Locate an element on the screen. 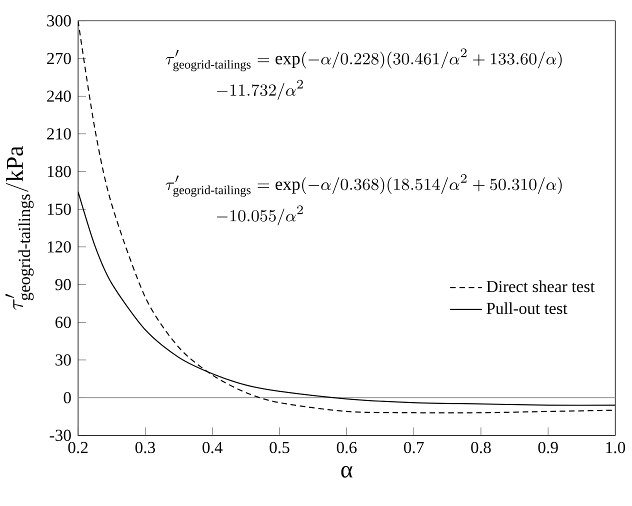 The image size is (632, 506). annotation: $-11.732/\alpha^{2}$ is located at coordinates (260, 90).